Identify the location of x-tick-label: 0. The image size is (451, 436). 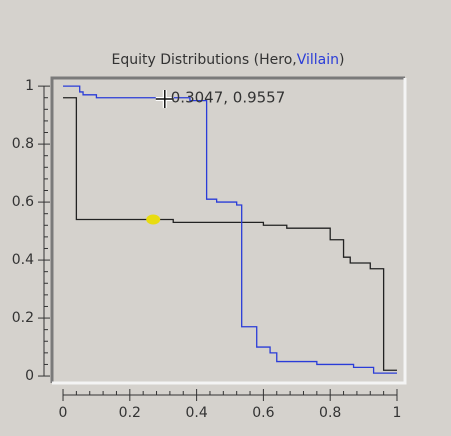
(63, 413).